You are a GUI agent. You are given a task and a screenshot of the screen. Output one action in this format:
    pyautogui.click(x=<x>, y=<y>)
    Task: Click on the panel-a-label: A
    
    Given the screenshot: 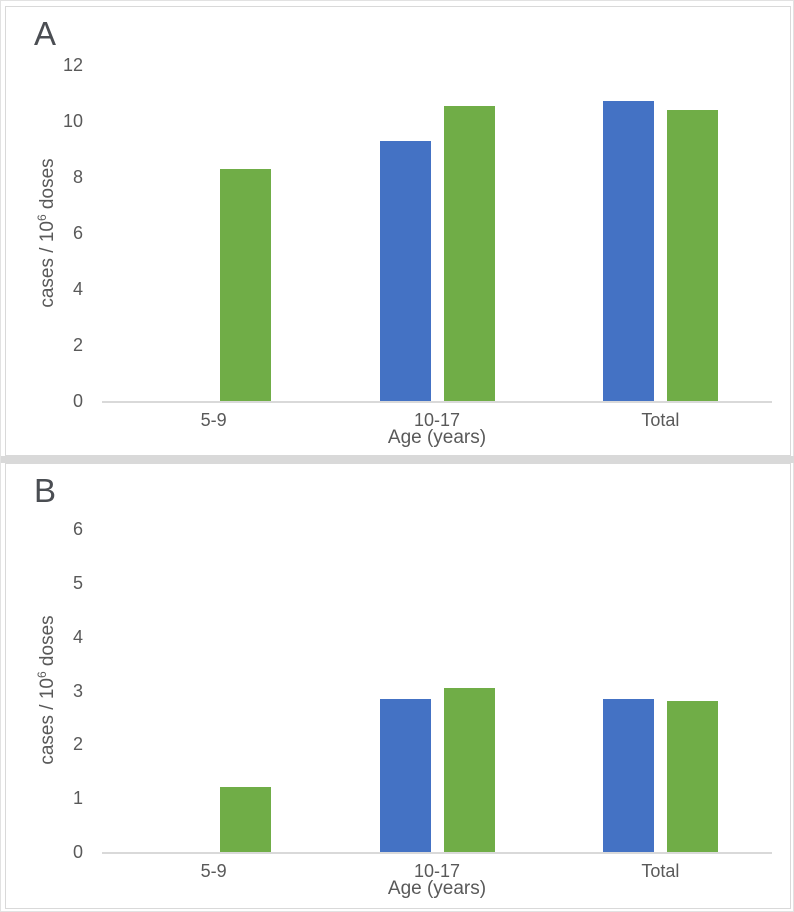 What is the action you would take?
    pyautogui.click(x=45, y=33)
    